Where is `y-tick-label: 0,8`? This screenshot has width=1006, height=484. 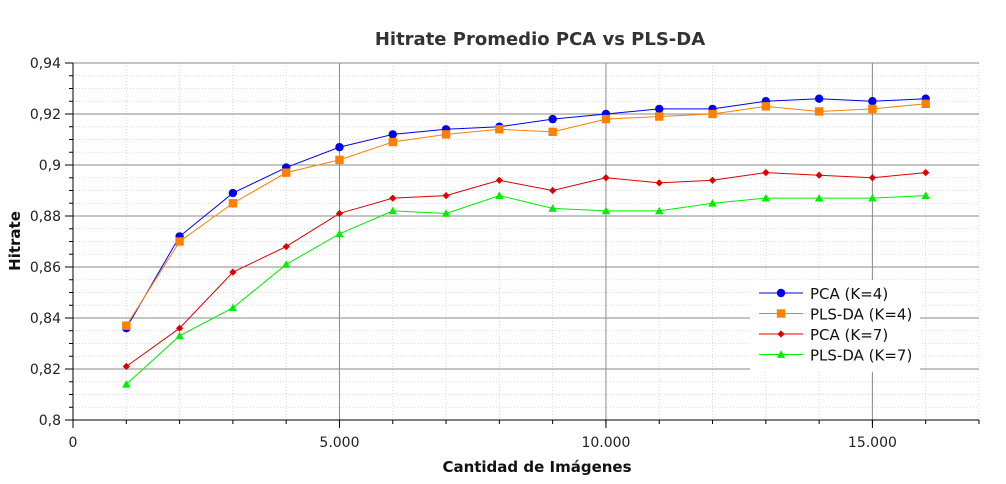
y-tick-label: 0,8 is located at coordinates (50, 421).